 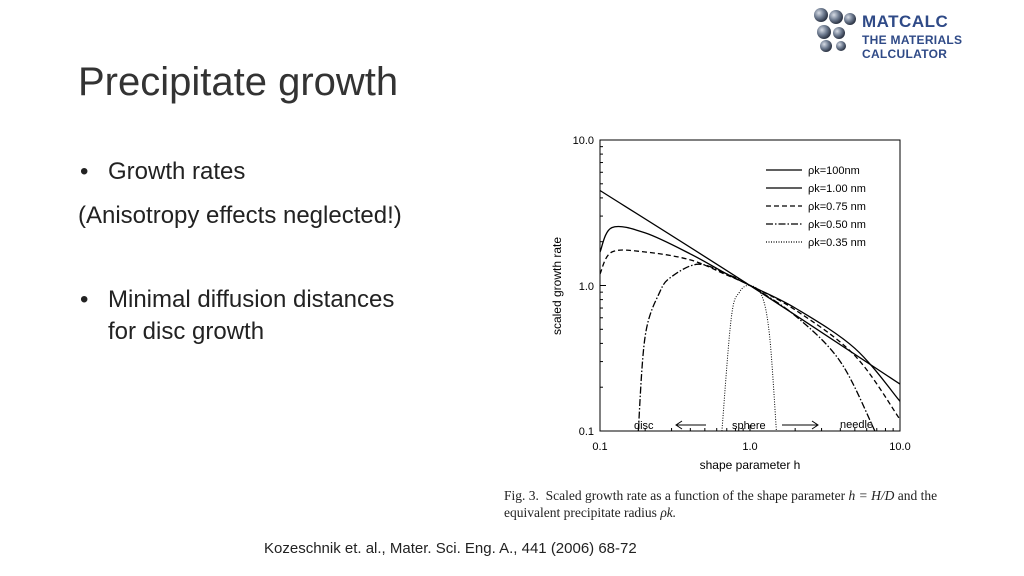 I want to click on x-tick-label: 10.0, so click(x=899, y=447).